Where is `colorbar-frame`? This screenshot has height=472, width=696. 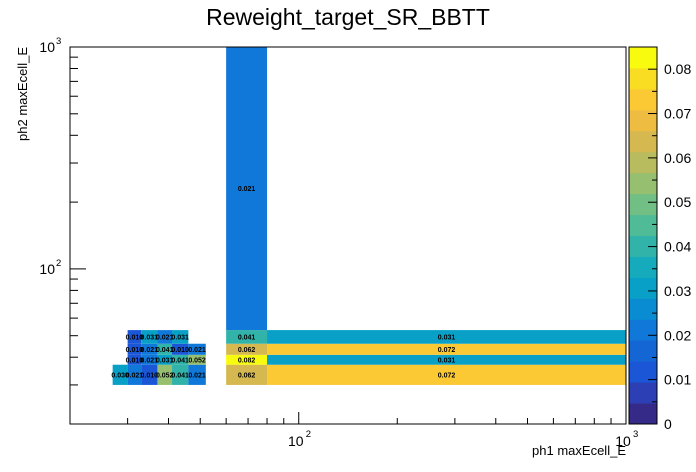
colorbar-frame is located at coordinates (643, 235).